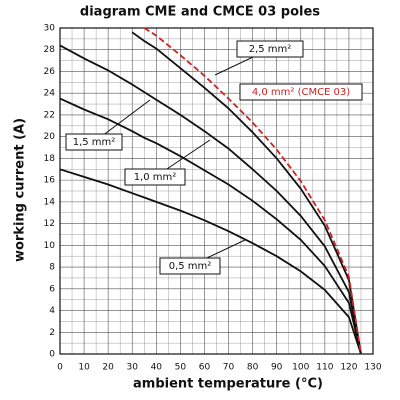 This screenshot has width=400, height=400. What do you see at coordinates (253, 368) in the screenshot?
I see `x-tick-label: 80` at bounding box center [253, 368].